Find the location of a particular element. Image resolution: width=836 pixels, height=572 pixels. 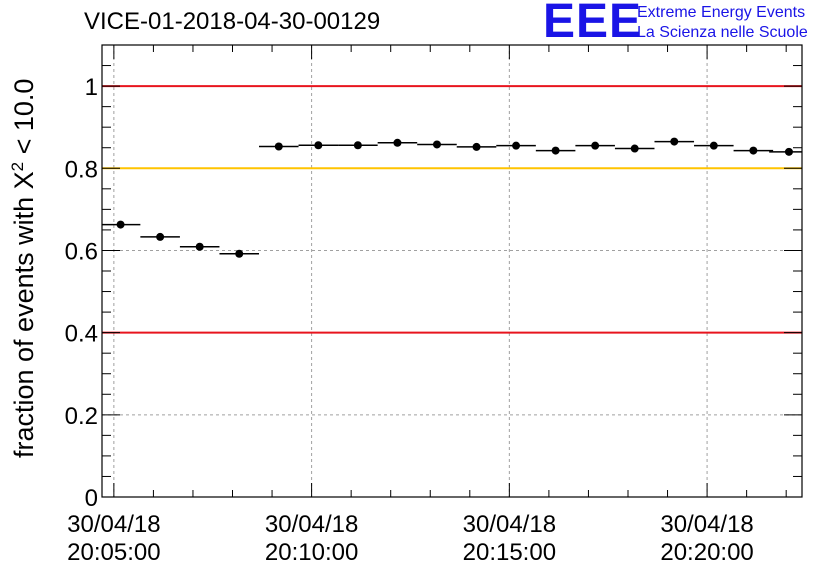

x-tick-label-time: 20:20:00 is located at coordinates (706, 552).